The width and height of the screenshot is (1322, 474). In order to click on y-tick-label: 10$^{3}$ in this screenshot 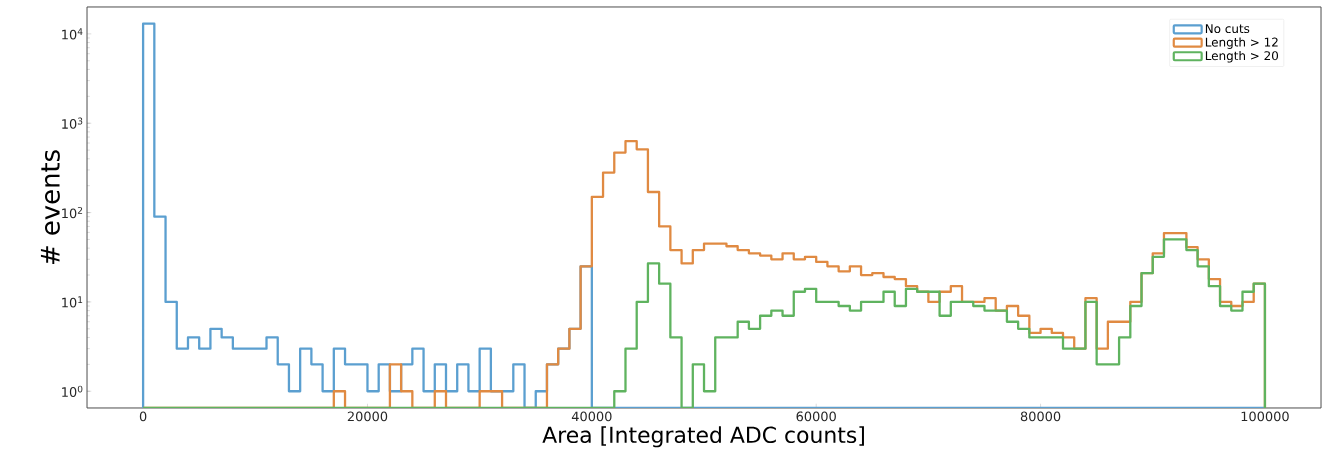, I will do `click(72, 123)`.